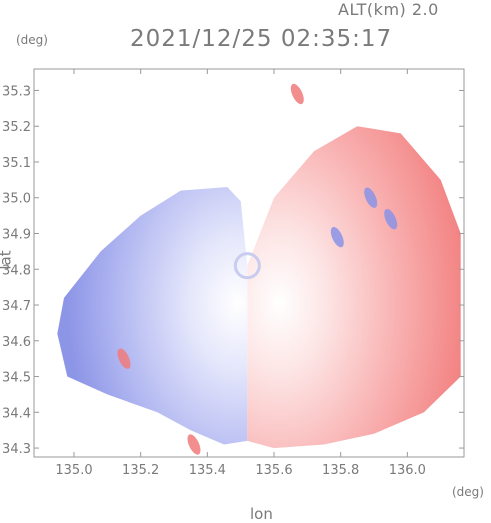 This screenshot has width=491, height=523. What do you see at coordinates (16, 163) in the screenshot?
I see `y-tick-label: 35.1` at bounding box center [16, 163].